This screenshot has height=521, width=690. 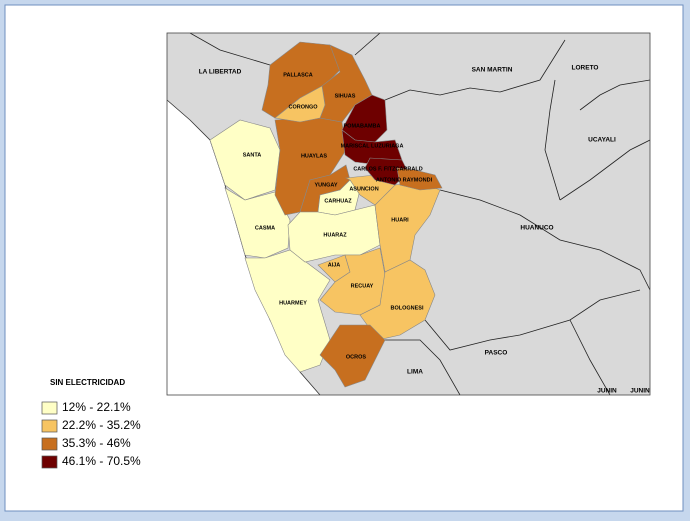 What do you see at coordinates (96, 443) in the screenshot?
I see `legend-label: 35.3% - 46%` at bounding box center [96, 443].